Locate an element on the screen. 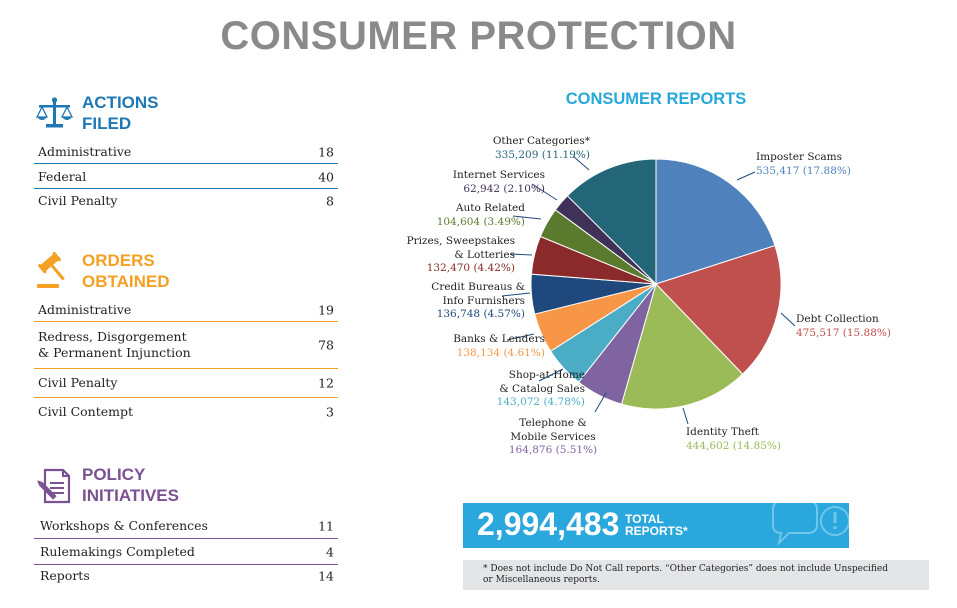 The width and height of the screenshot is (957, 608). chart-title: CONSUMER REPORTS is located at coordinates (656, 99).